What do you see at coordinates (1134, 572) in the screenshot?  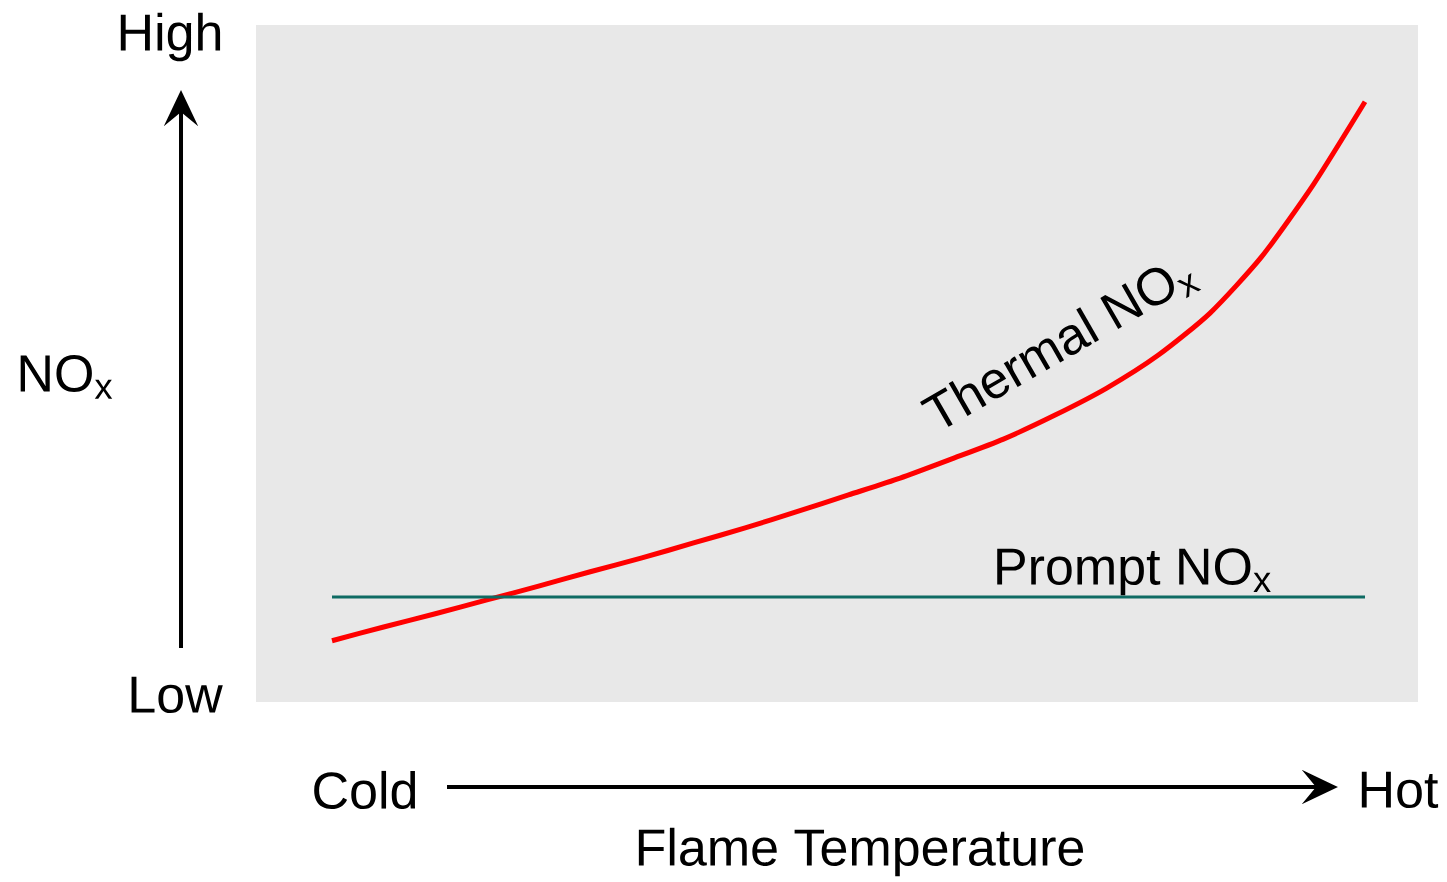 I see `series-label: Prompt NO$_{x}$` at bounding box center [1134, 572].